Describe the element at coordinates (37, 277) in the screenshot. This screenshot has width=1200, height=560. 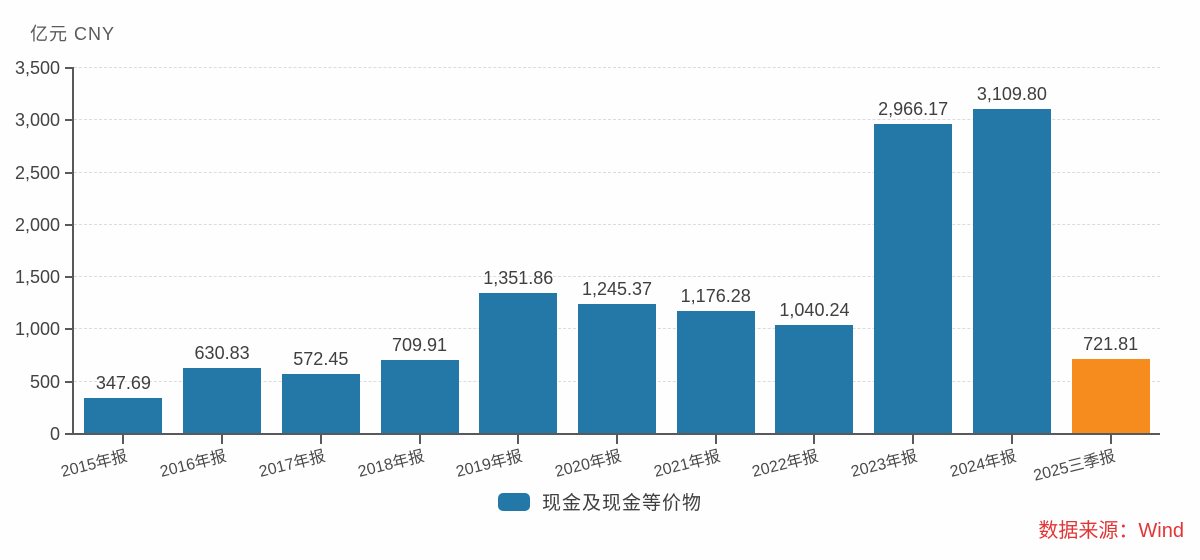
I see `y-axis-tick-label: 1,500` at that location.